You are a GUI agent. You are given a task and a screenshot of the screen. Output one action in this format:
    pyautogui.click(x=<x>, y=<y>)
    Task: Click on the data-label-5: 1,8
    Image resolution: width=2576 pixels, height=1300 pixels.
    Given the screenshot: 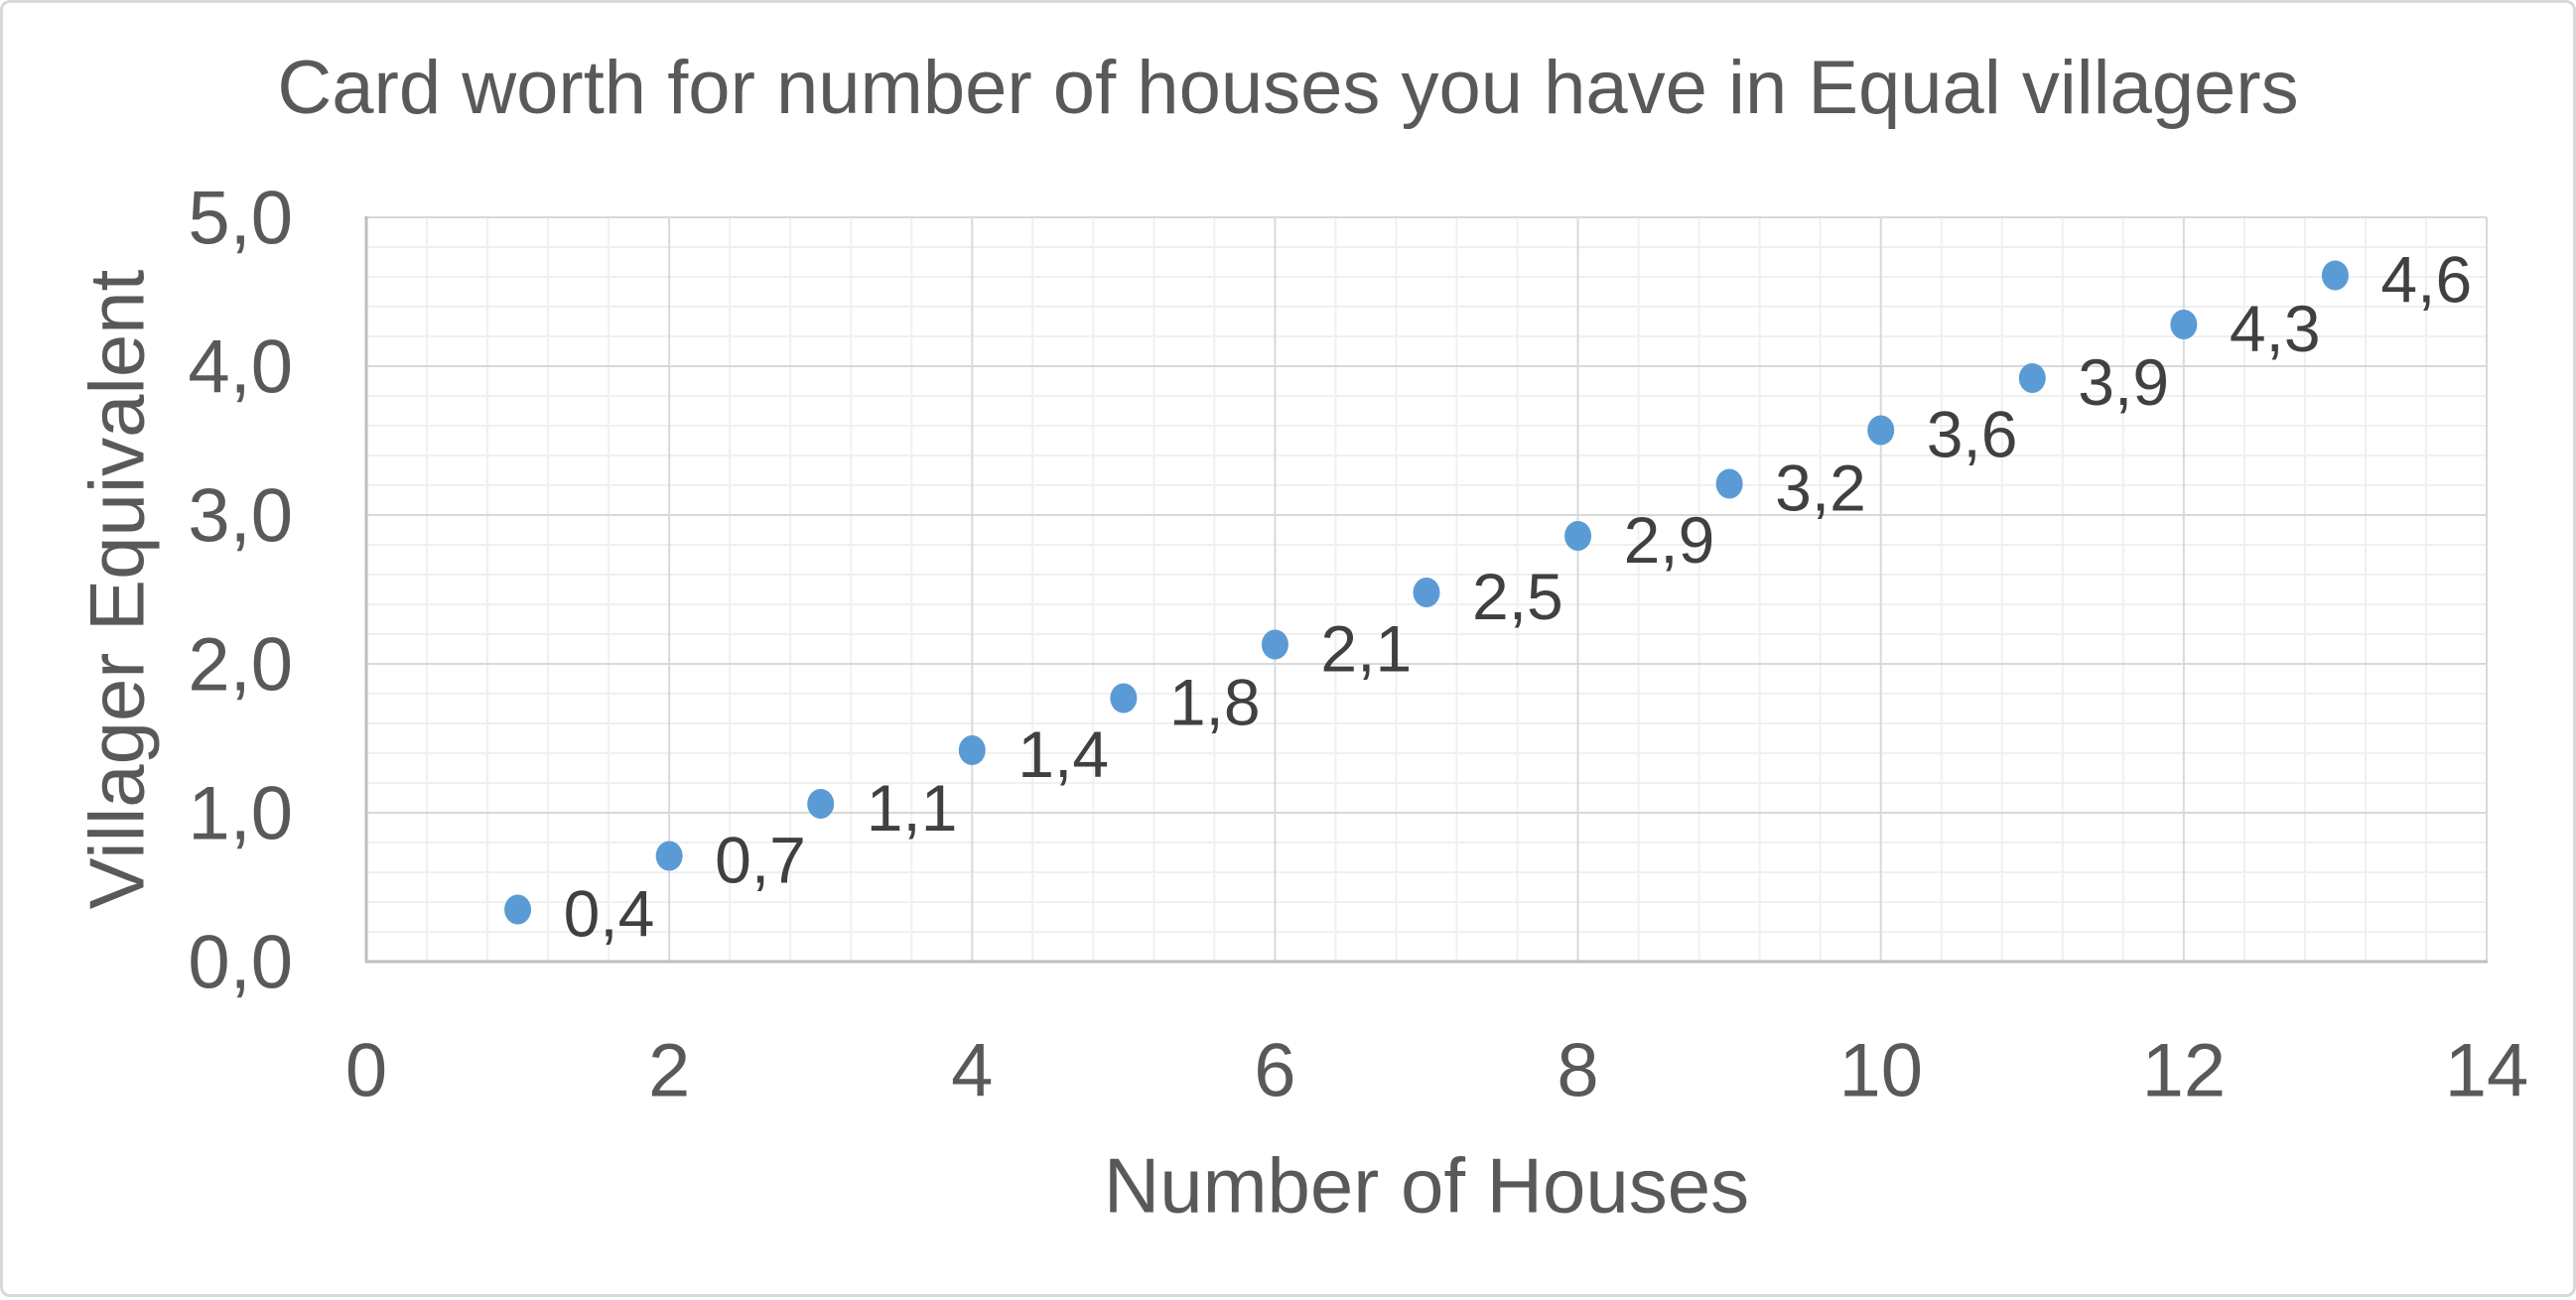 What is the action you would take?
    pyautogui.click(x=1215, y=702)
    